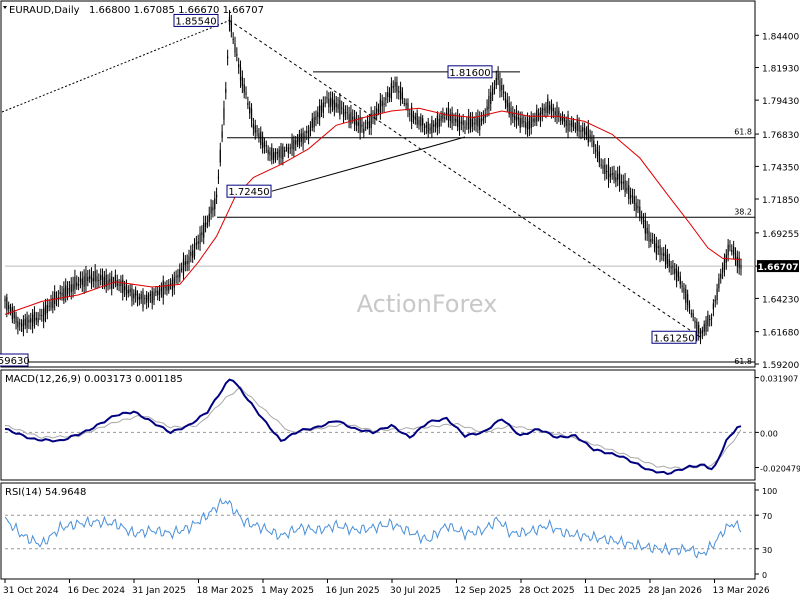 The width and height of the screenshot is (800, 600). Describe the element at coordinates (780, 37) in the screenshot. I see `price-tick-label: 1.84400` at that location.